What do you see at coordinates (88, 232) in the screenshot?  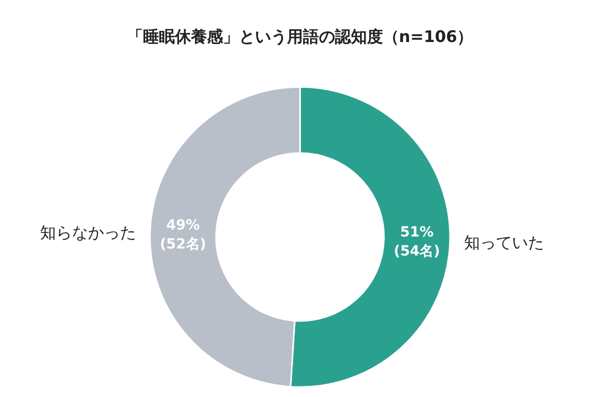 I see `slice-label: 知らなかった` at bounding box center [88, 232].